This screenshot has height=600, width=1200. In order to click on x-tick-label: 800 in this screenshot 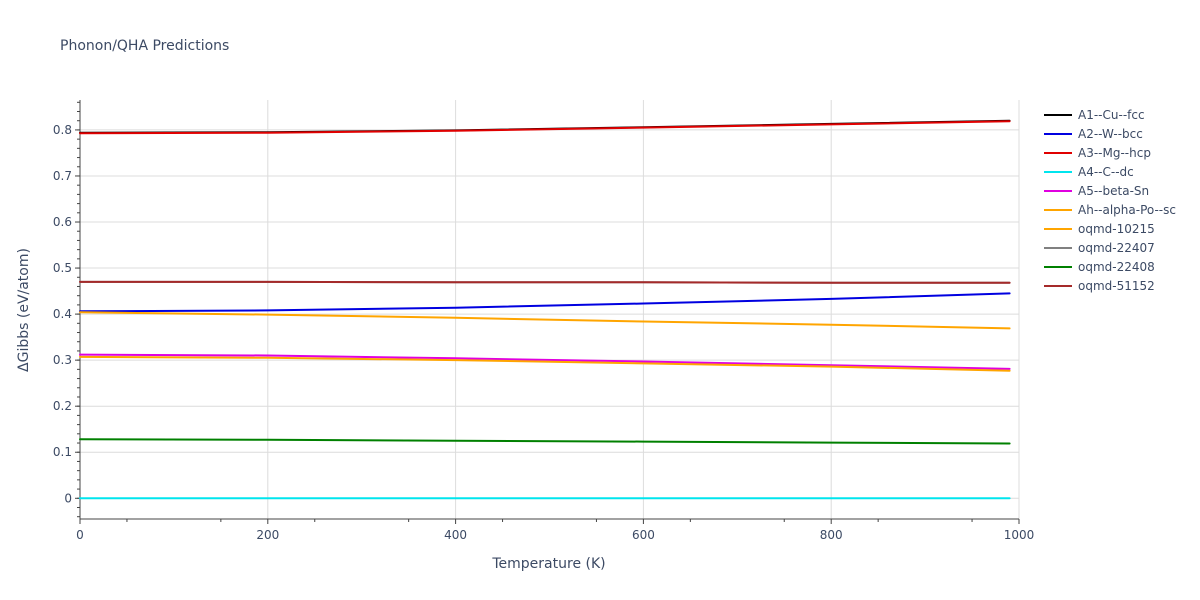, I will do `click(831, 535)`.